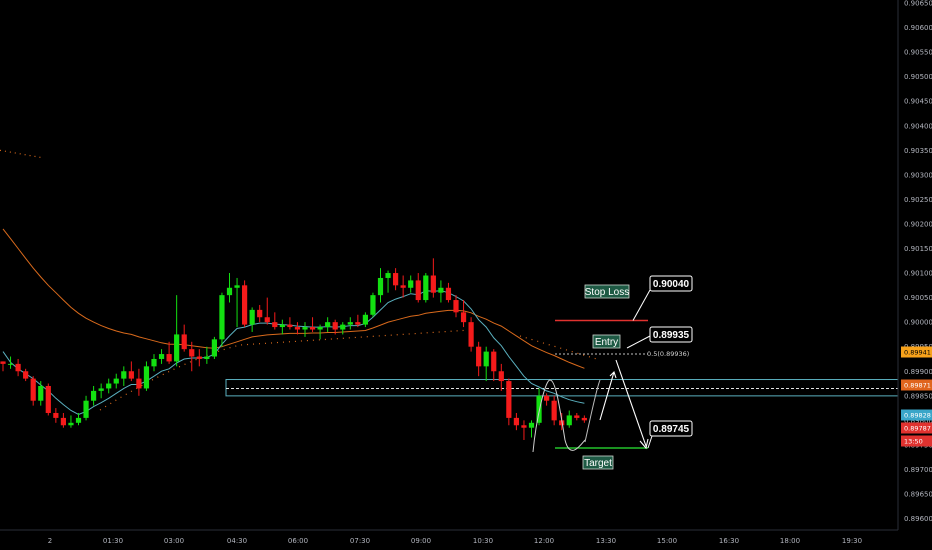  I want to click on price-tick-label: 0.90200, so click(918, 224).